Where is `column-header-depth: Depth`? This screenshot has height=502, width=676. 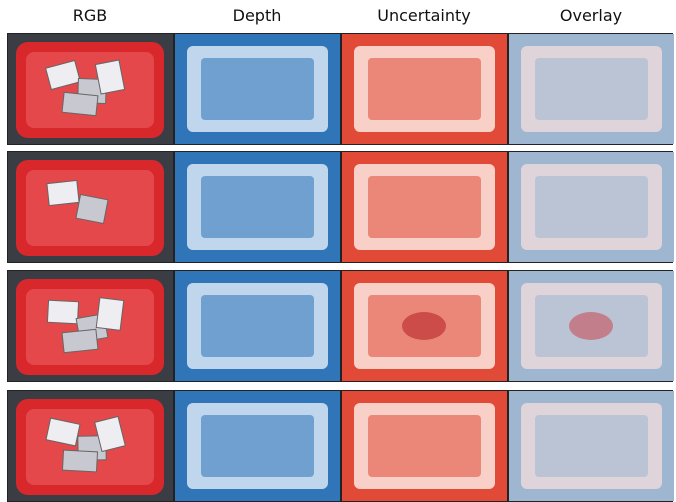 column-header-depth: Depth is located at coordinates (257, 15).